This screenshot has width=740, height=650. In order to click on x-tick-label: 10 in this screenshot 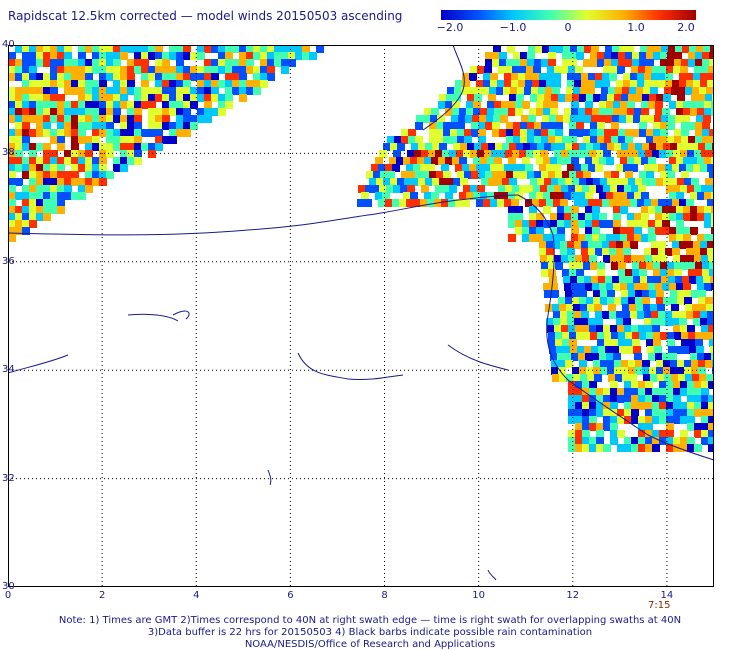, I will do `click(479, 595)`.